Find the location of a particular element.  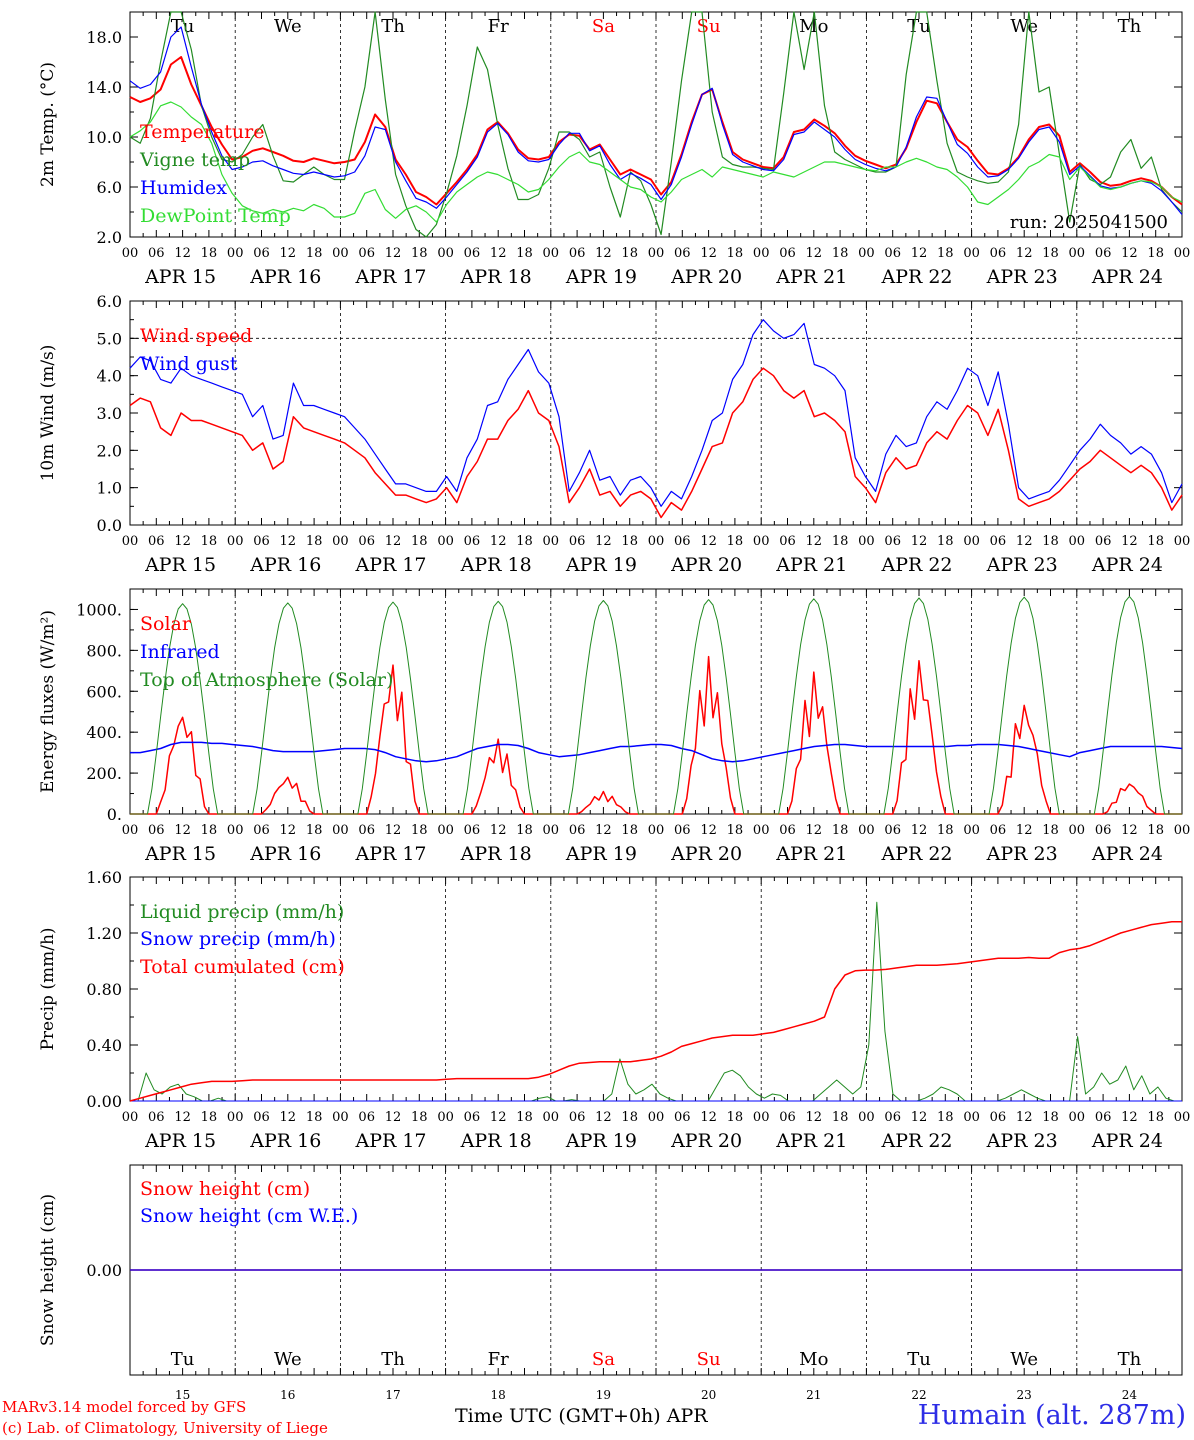

day-number: 24 is located at coordinates (1130, 1395).